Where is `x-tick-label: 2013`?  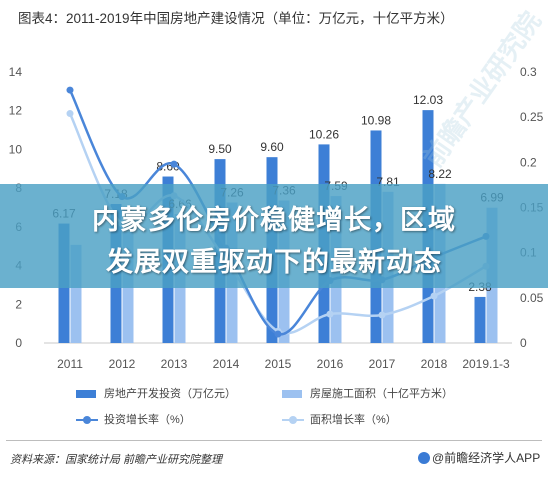
x-tick-label: 2013 is located at coordinates (174, 364).